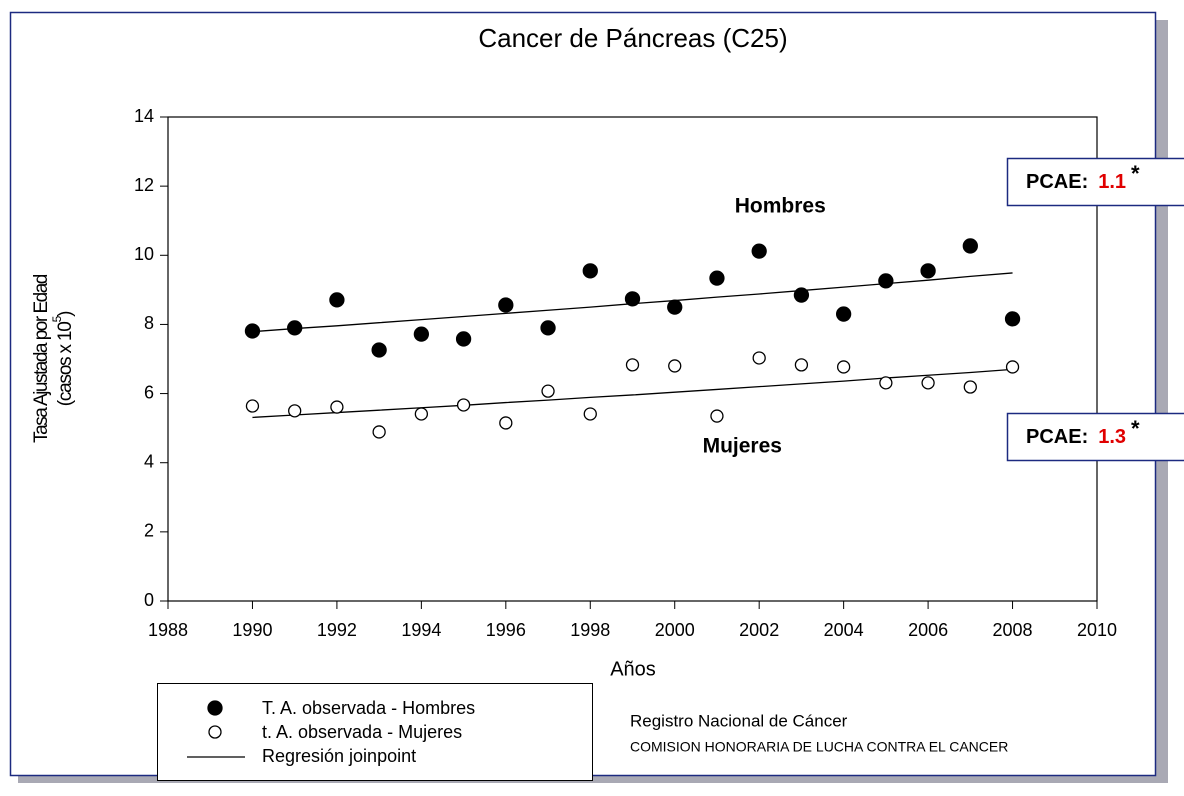 This screenshot has height=796, width=1184. What do you see at coordinates (675, 630) in the screenshot?
I see `x-tick-label: 2000` at bounding box center [675, 630].